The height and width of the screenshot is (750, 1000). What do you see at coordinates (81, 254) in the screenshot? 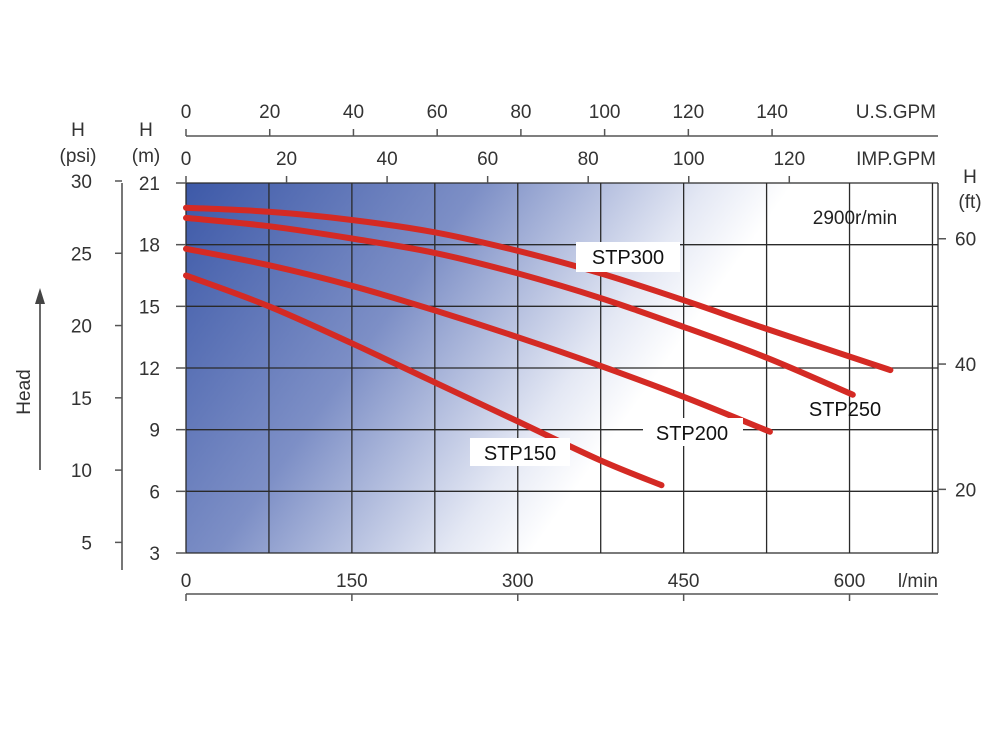
I see `psi-tick-label: 25` at bounding box center [81, 254].